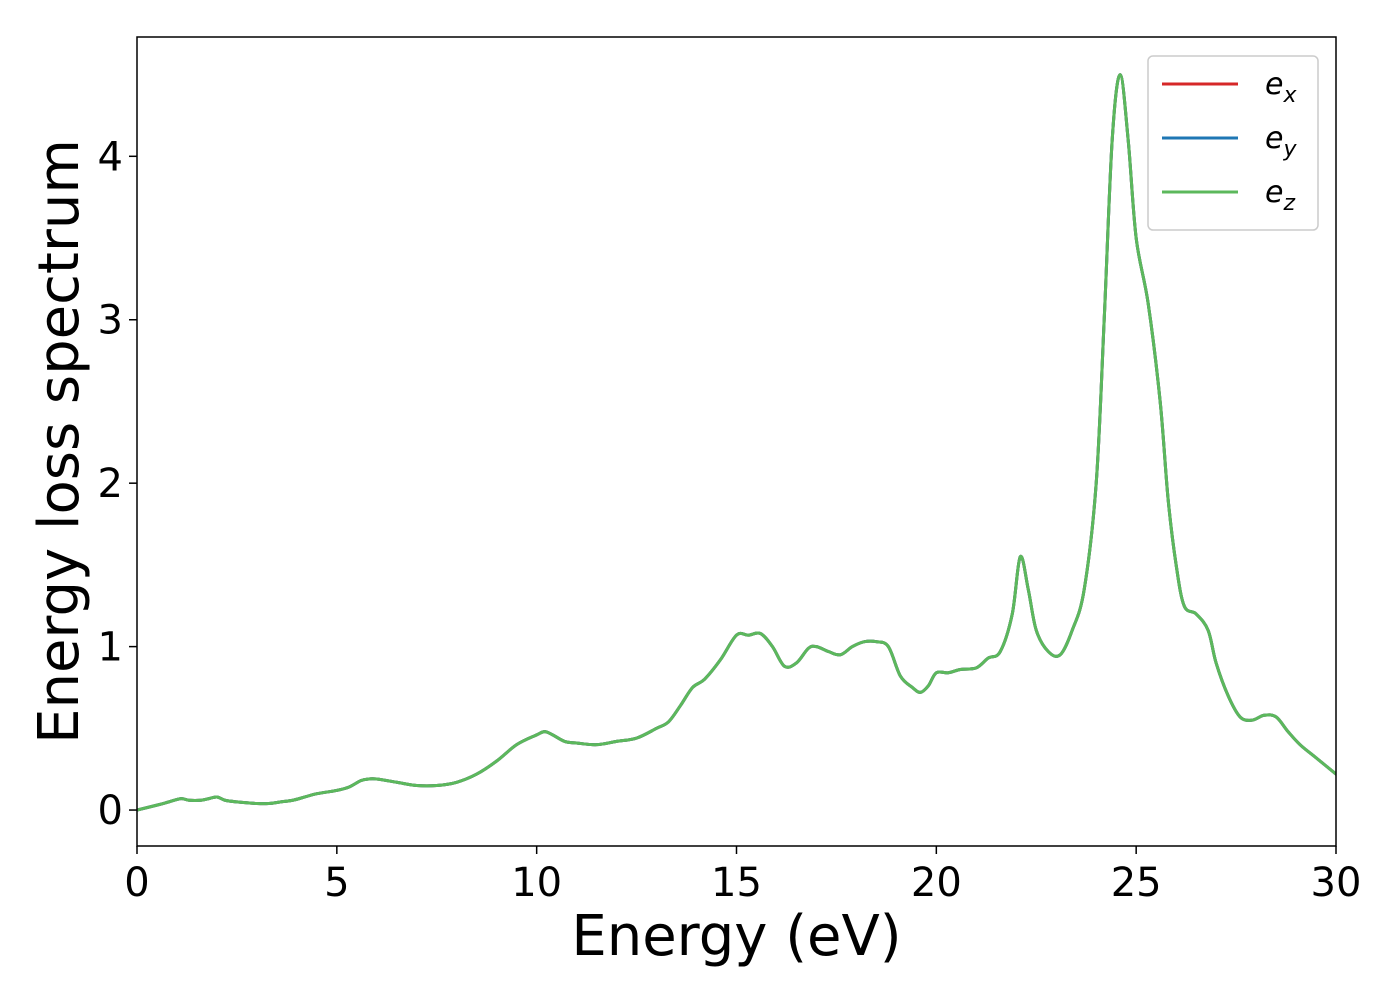 The width and height of the screenshot is (1400, 1004). Describe the element at coordinates (110, 484) in the screenshot. I see `y-tick-label: 2` at that location.